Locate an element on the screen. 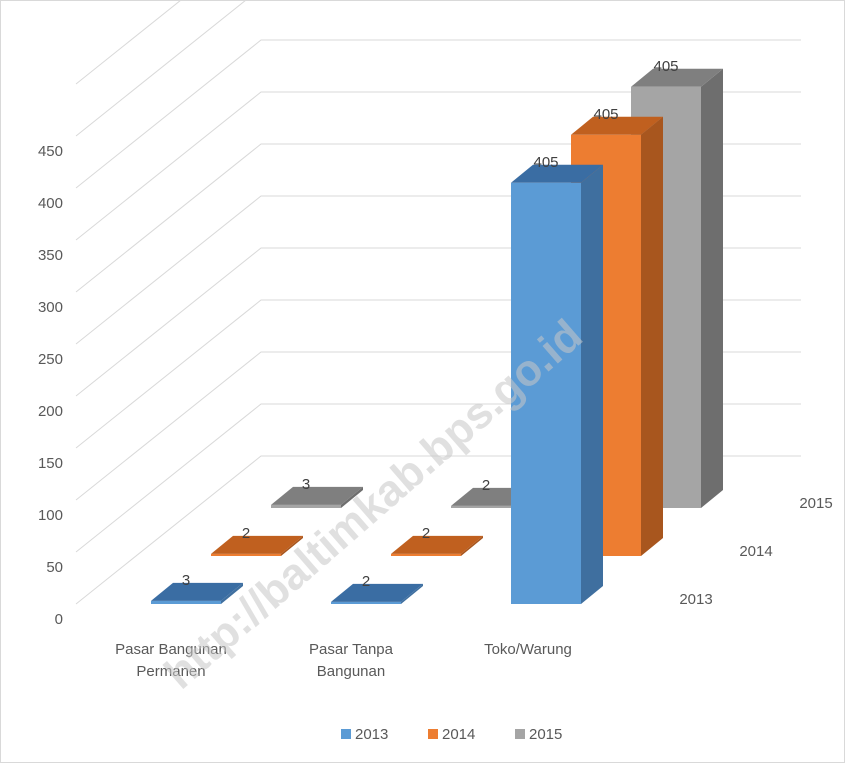  legend-label: 2015 is located at coordinates (545, 734).